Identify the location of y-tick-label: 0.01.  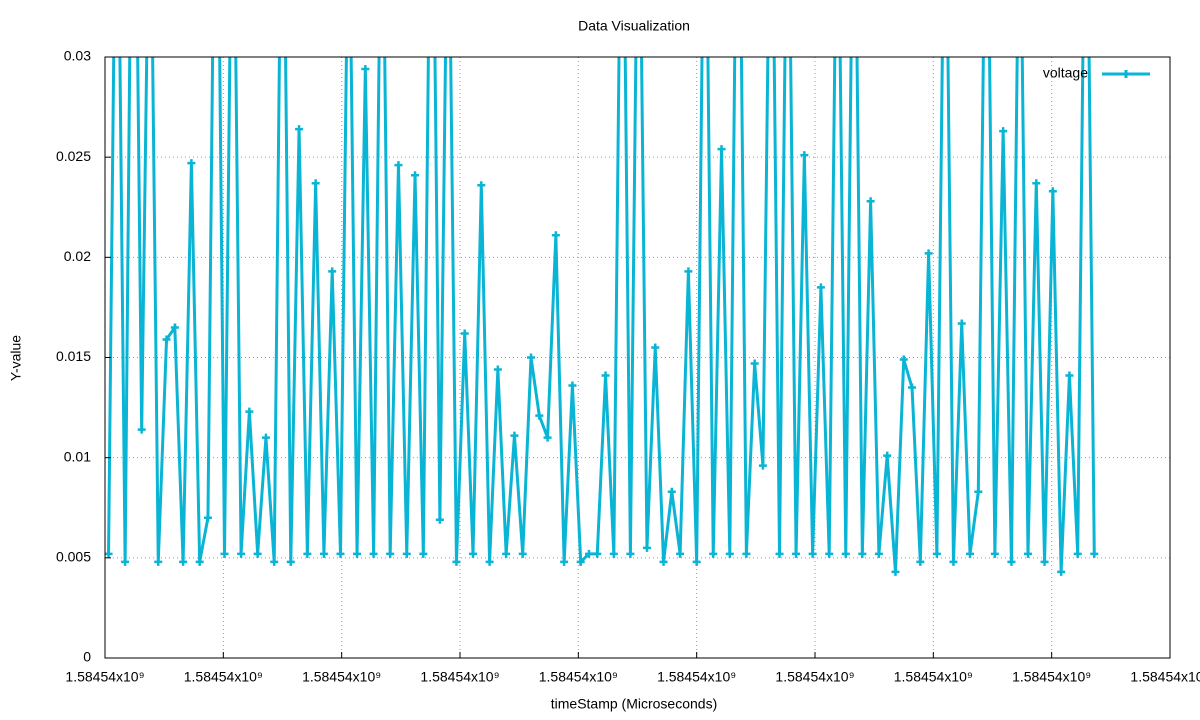
(77, 456).